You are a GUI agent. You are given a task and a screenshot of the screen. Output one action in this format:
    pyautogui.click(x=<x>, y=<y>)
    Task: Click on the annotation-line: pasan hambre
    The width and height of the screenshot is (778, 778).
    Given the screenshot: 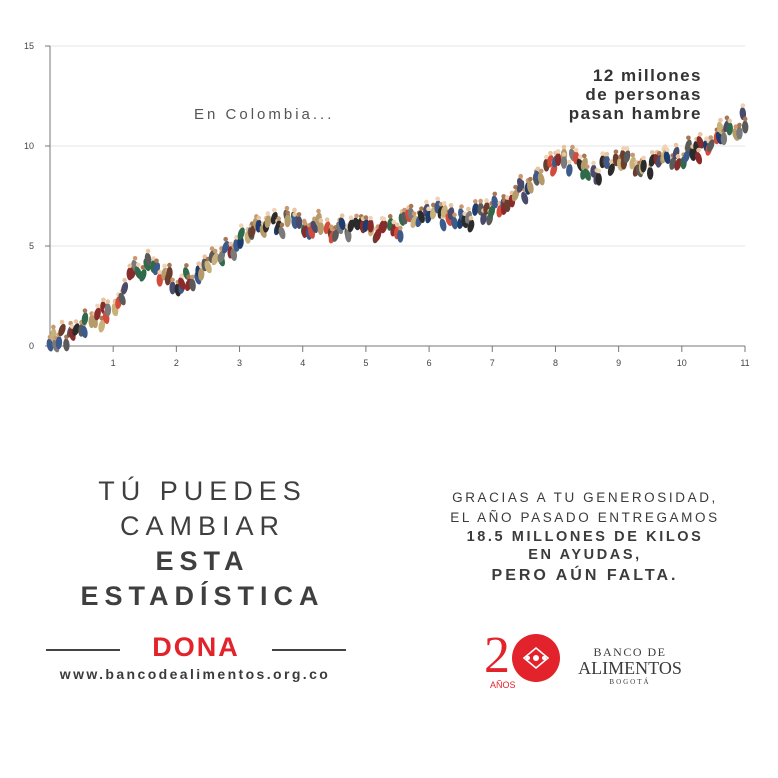 What is the action you would take?
    pyautogui.click(x=635, y=113)
    